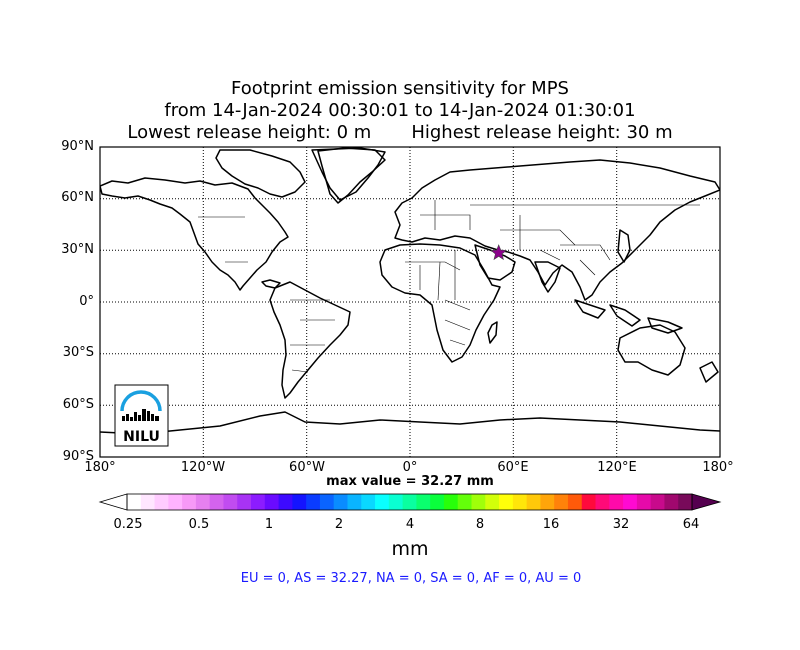  What do you see at coordinates (128, 524) in the screenshot?
I see `colorbar-tick-label: 0.25` at bounding box center [128, 524].